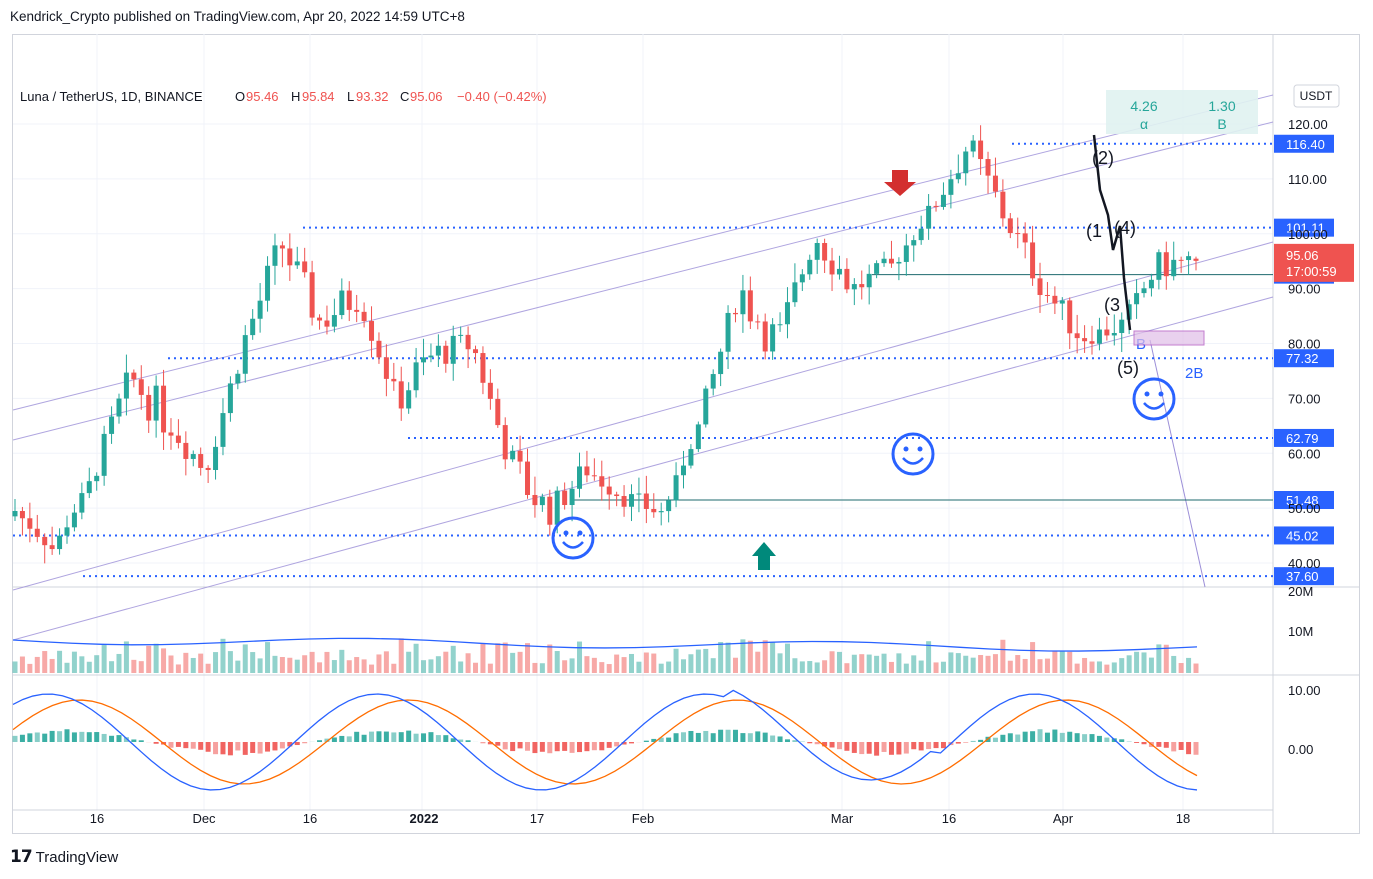  Describe the element at coordinates (1304, 500) in the screenshot. I see `level-tag` at that location.